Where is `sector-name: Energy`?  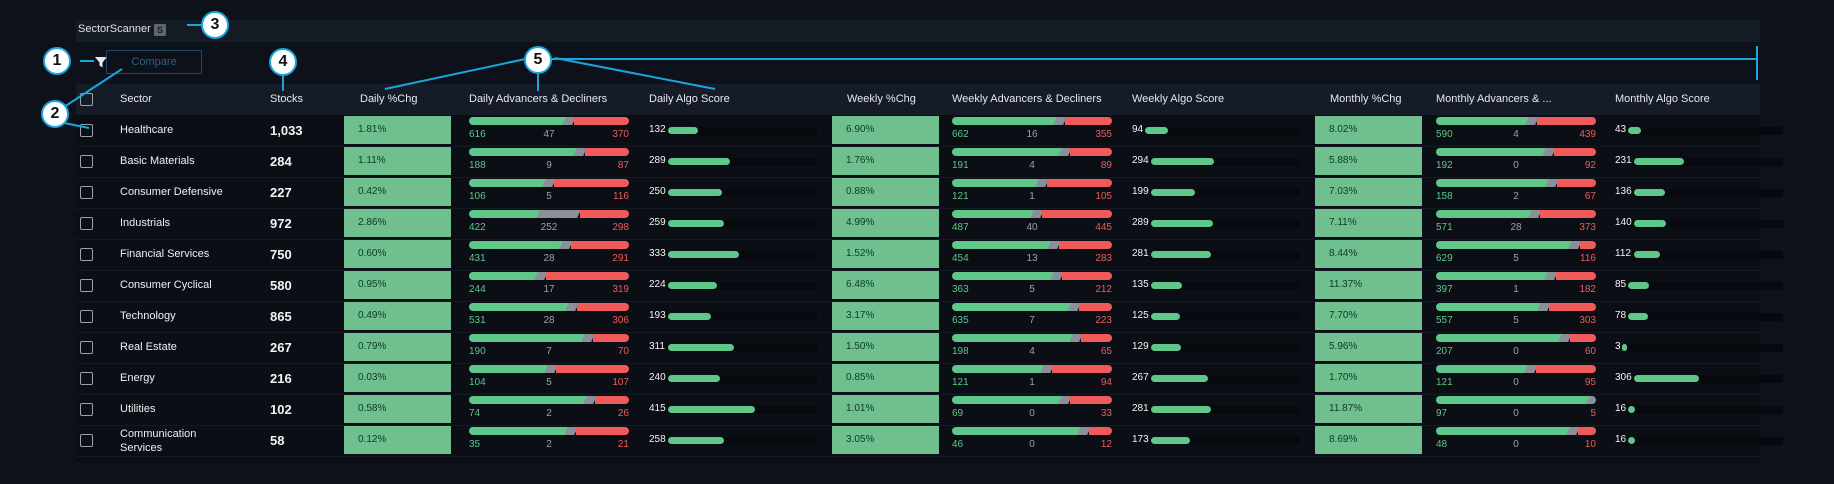
sector-name: Energy is located at coordinates (137, 378).